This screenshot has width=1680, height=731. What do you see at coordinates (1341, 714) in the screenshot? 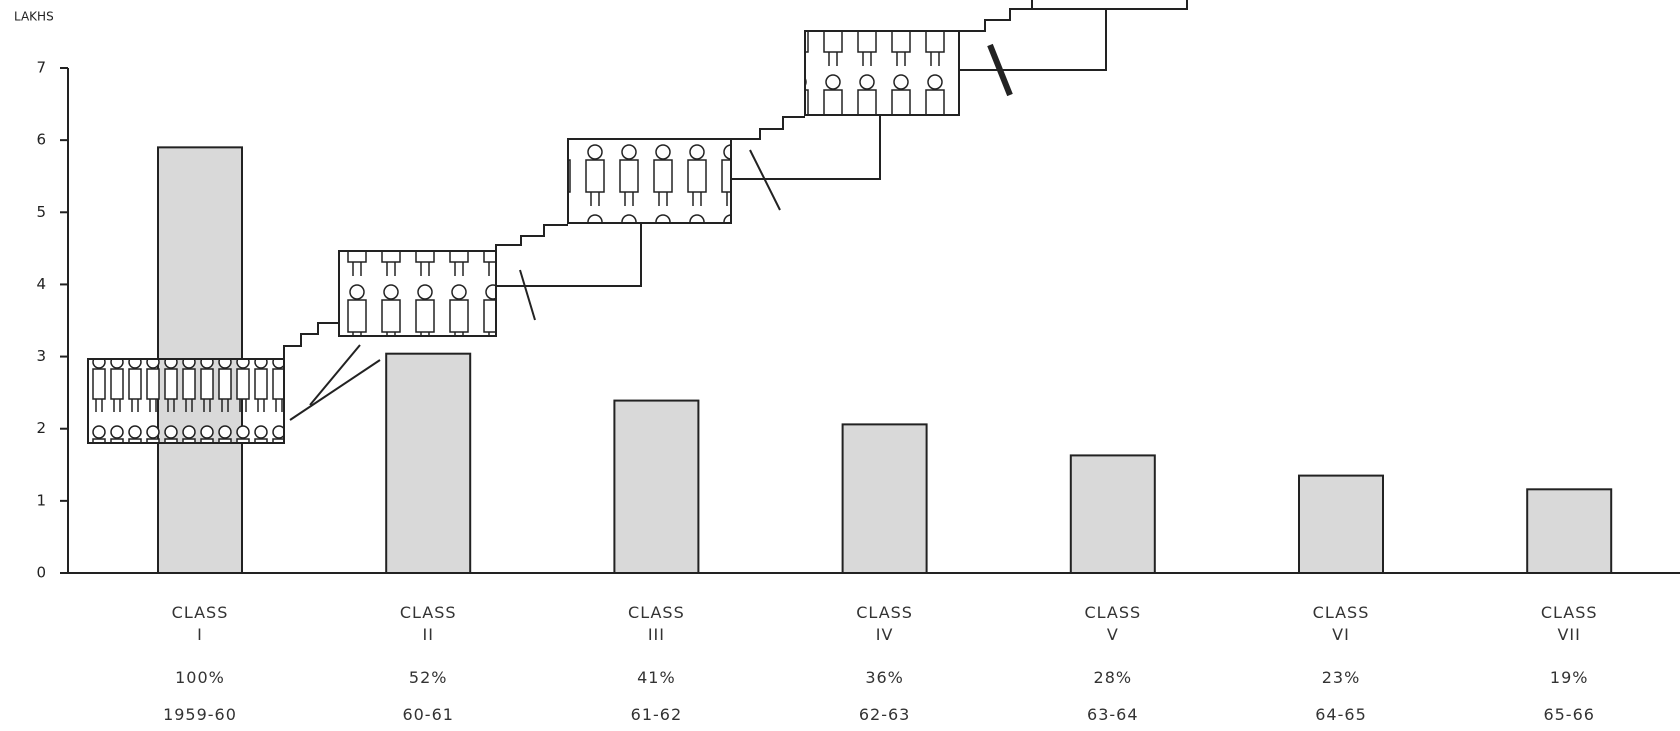
I see `year-label: 64-65` at bounding box center [1341, 714].